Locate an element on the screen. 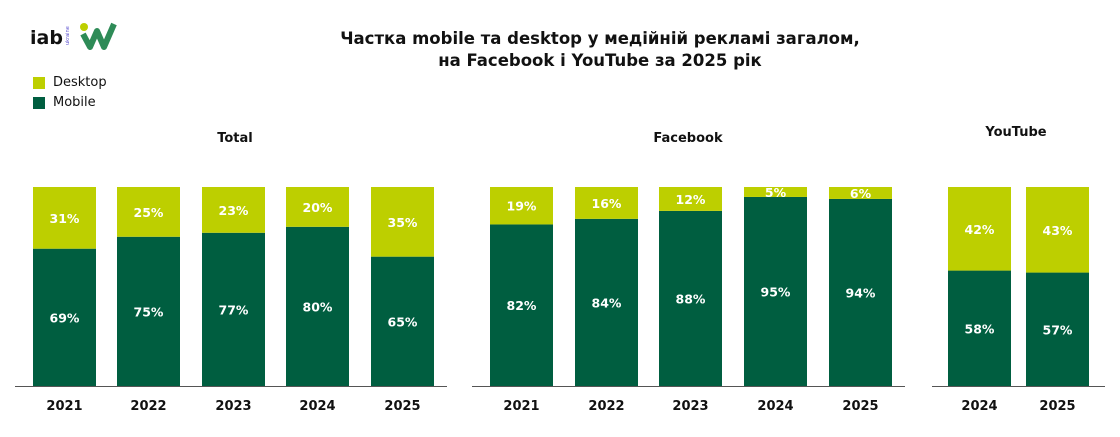 Image resolution: width=1120 pixels, height=437 pixels. legend-item-mobile: Mobile is located at coordinates (64, 102).